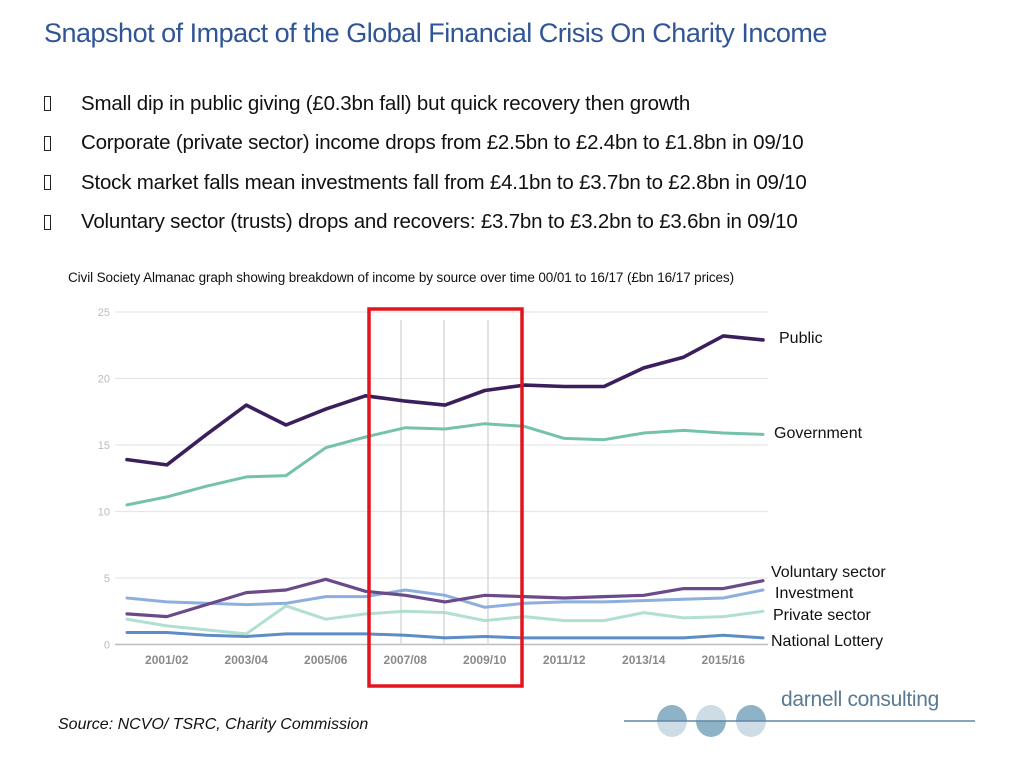 The image size is (1024, 767). I want to click on legend-label: Government, so click(818, 433).